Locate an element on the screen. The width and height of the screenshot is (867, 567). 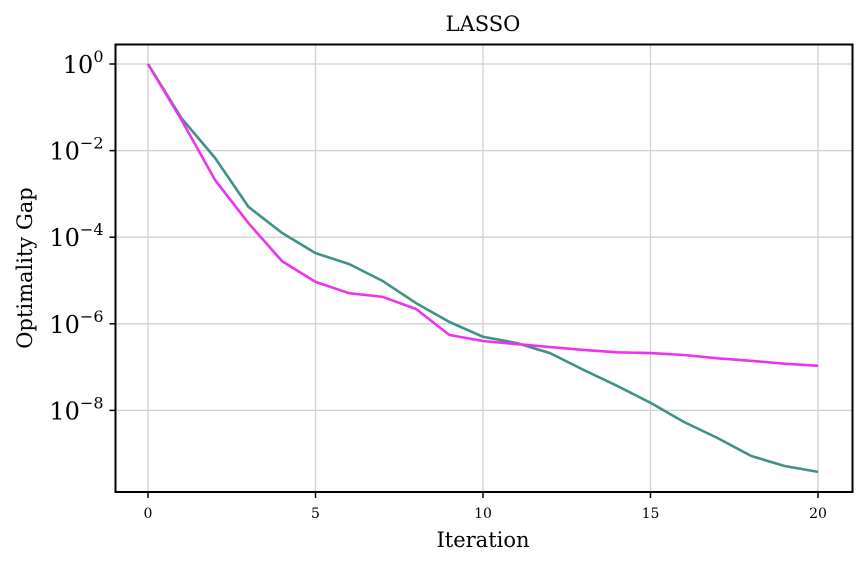
x-tick-label: 5 is located at coordinates (315, 514).